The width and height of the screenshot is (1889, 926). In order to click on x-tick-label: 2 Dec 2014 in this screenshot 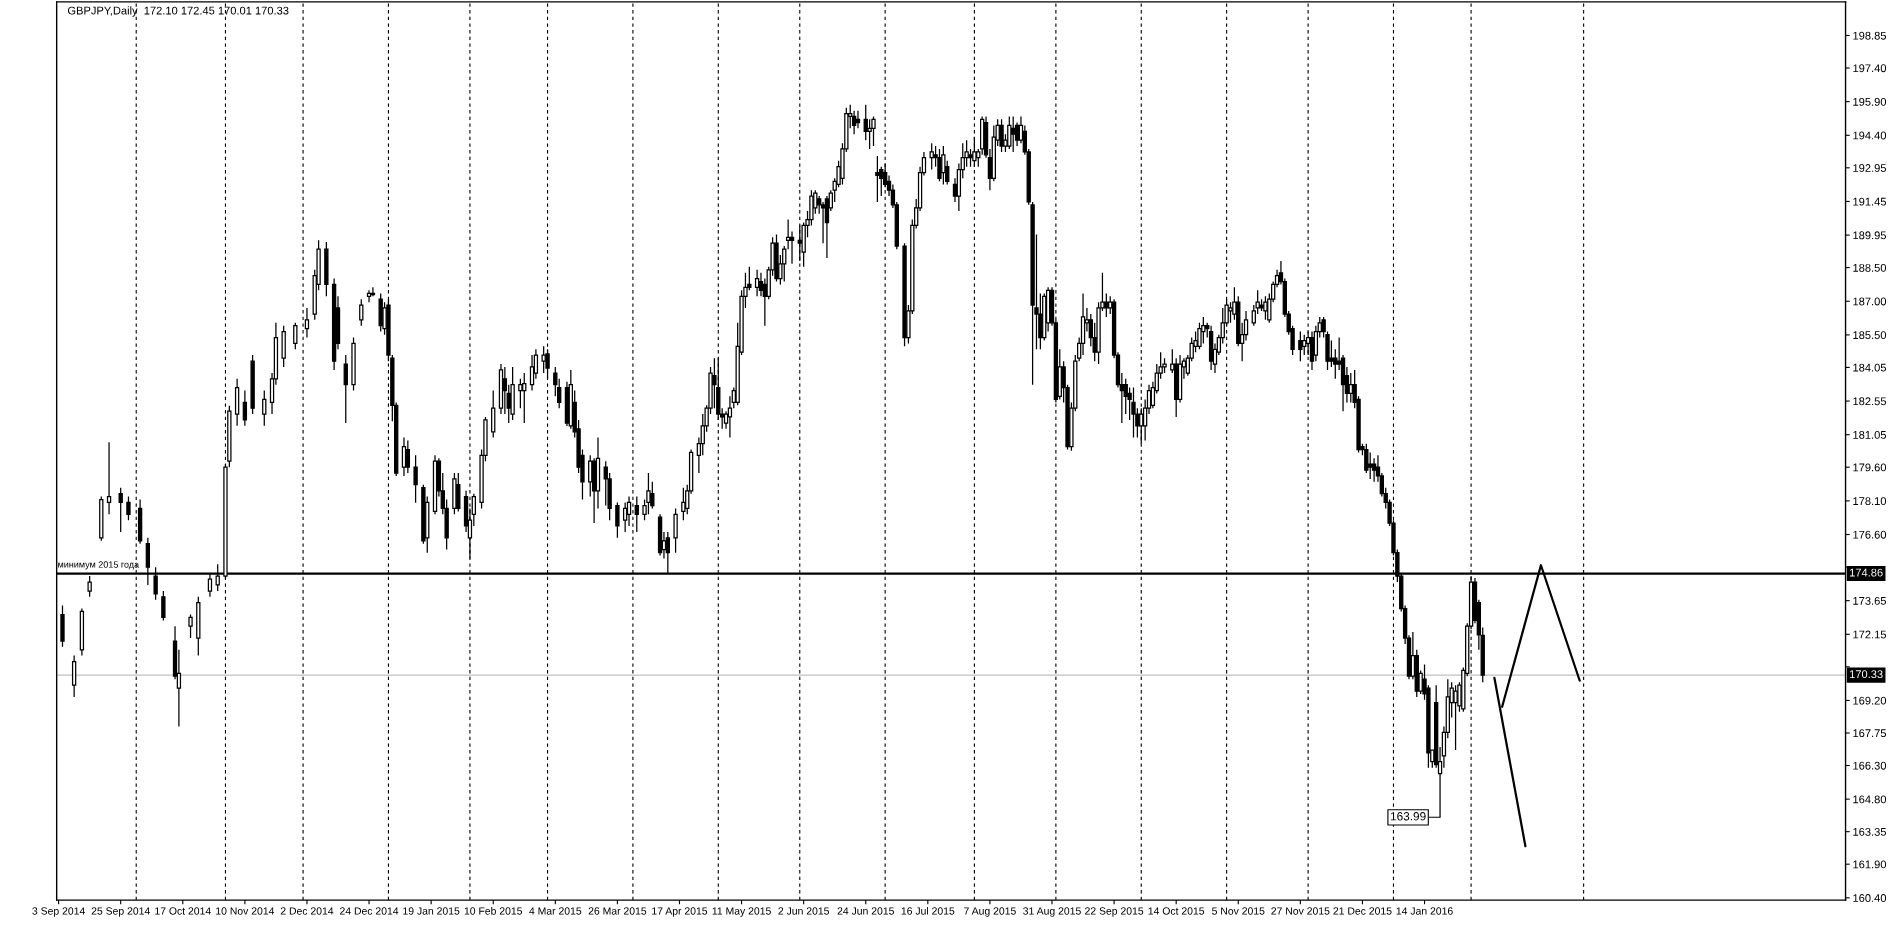, I will do `click(307, 911)`.